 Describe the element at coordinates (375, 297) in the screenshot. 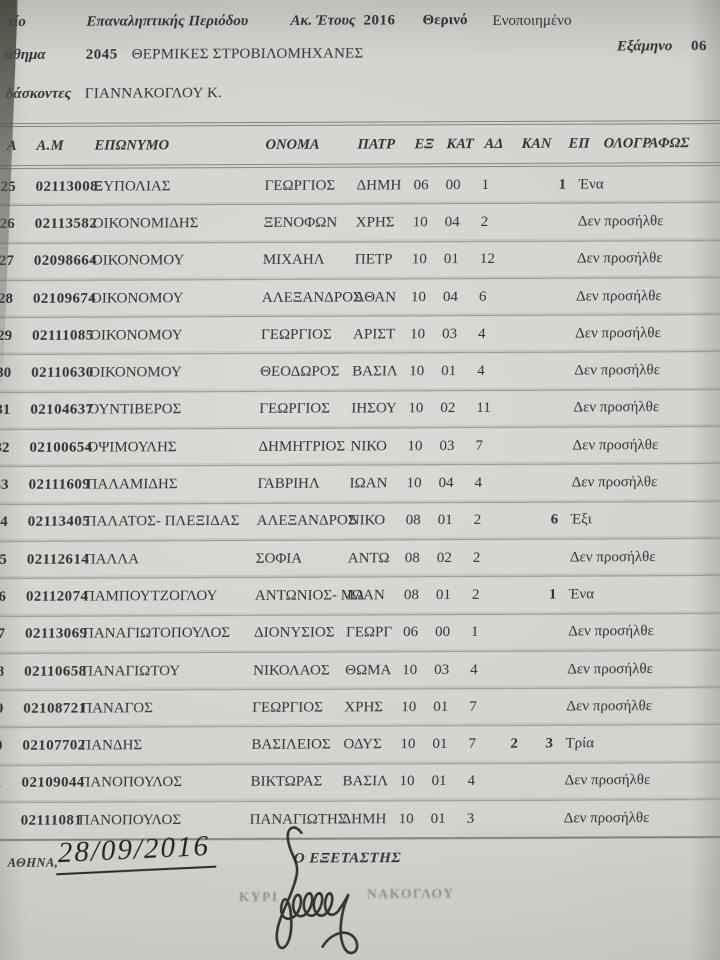

I see `cell-patr: ΑΘΑΝ` at that location.